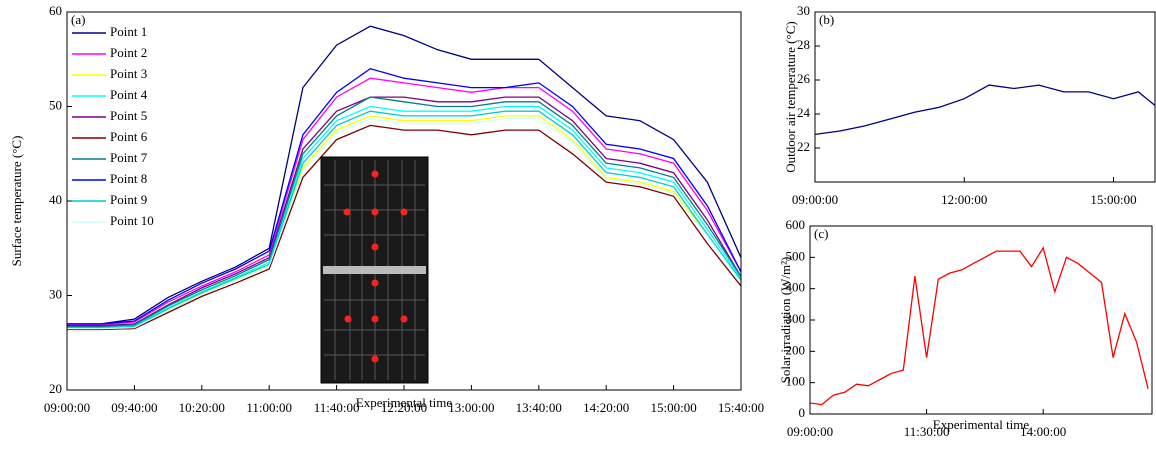  Describe the element at coordinates (796, 255) in the screenshot. I see `y-tick-label: 500` at that location.